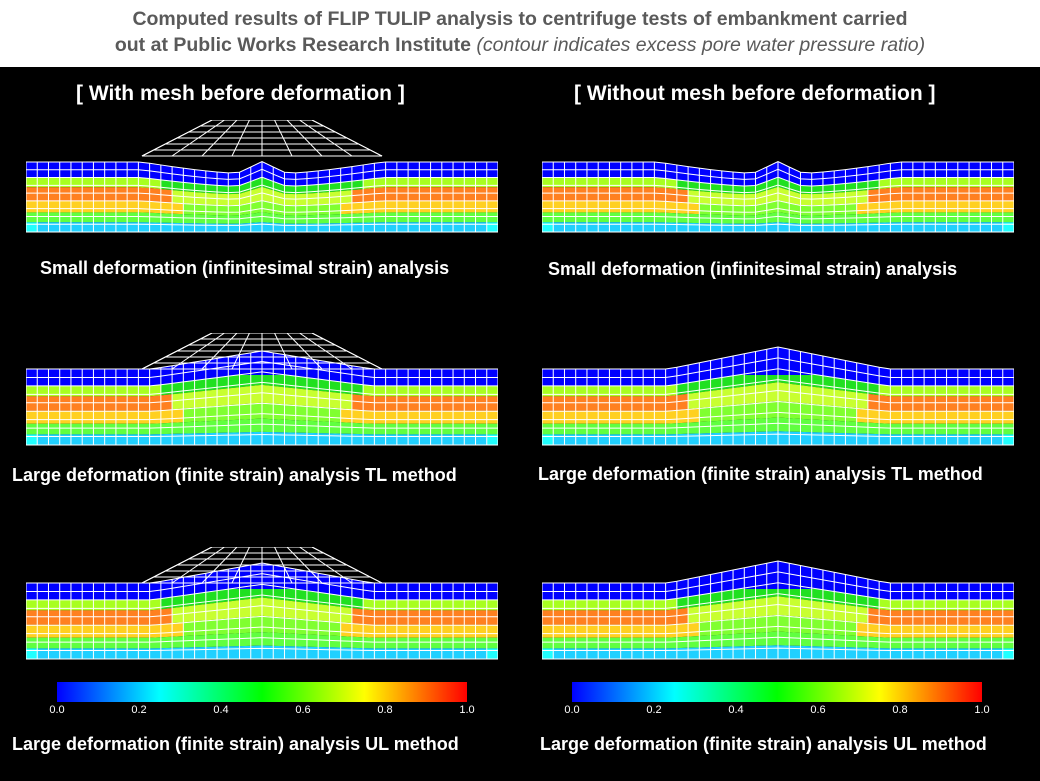 The image size is (1040, 781). I want to click on colorbar-left, so click(262, 692).